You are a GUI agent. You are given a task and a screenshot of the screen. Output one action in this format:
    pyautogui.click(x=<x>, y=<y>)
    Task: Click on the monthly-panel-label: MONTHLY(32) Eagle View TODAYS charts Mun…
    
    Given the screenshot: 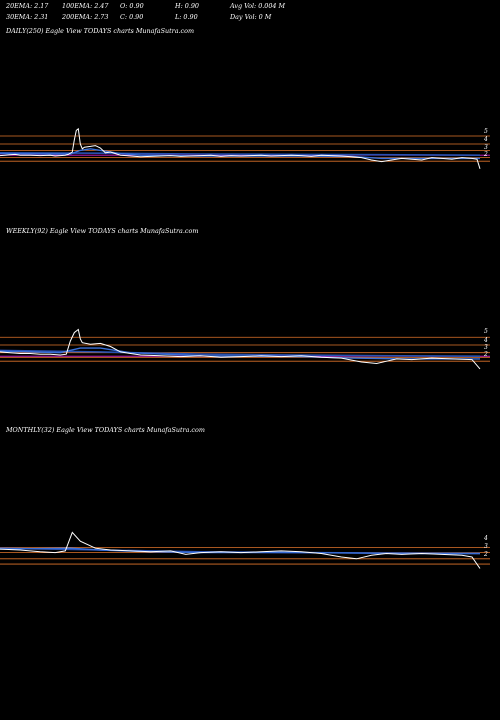 What is the action you would take?
    pyautogui.click(x=105, y=430)
    